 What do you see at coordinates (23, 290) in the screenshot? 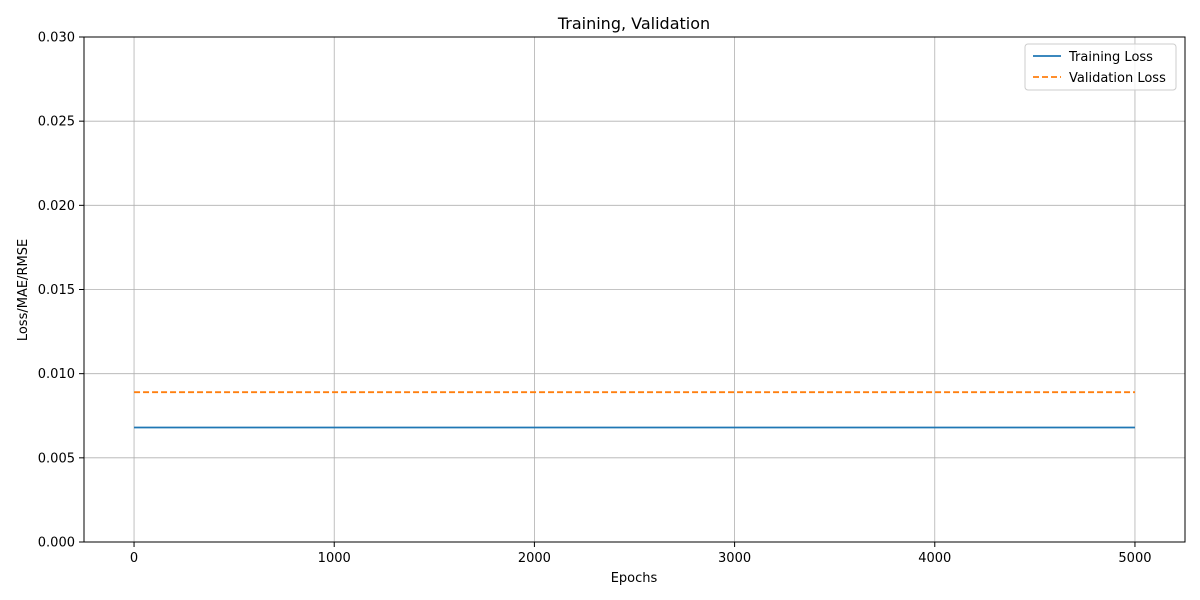
I see `y-axis-label: Loss/MAE/RMSE` at bounding box center [23, 290].